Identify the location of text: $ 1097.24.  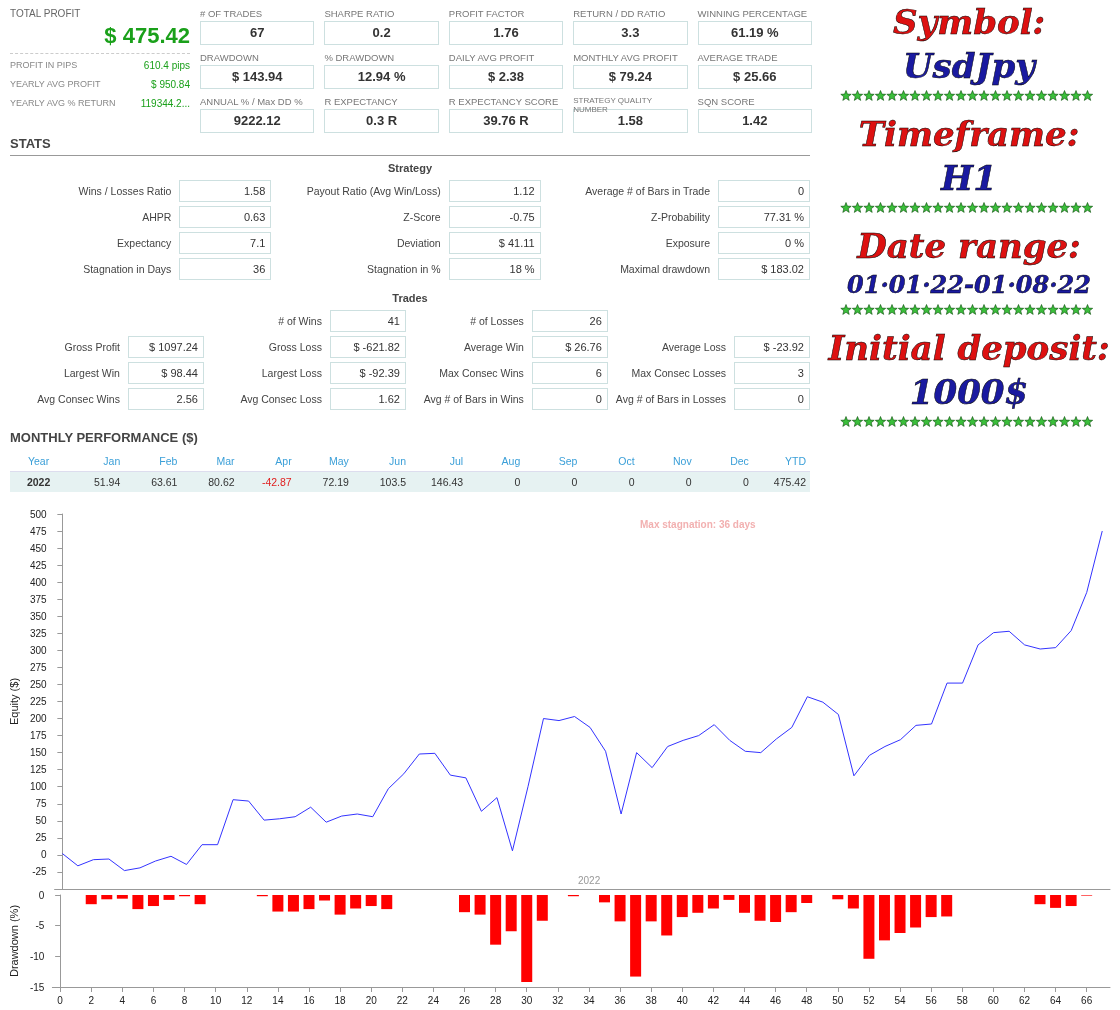
(165, 347).